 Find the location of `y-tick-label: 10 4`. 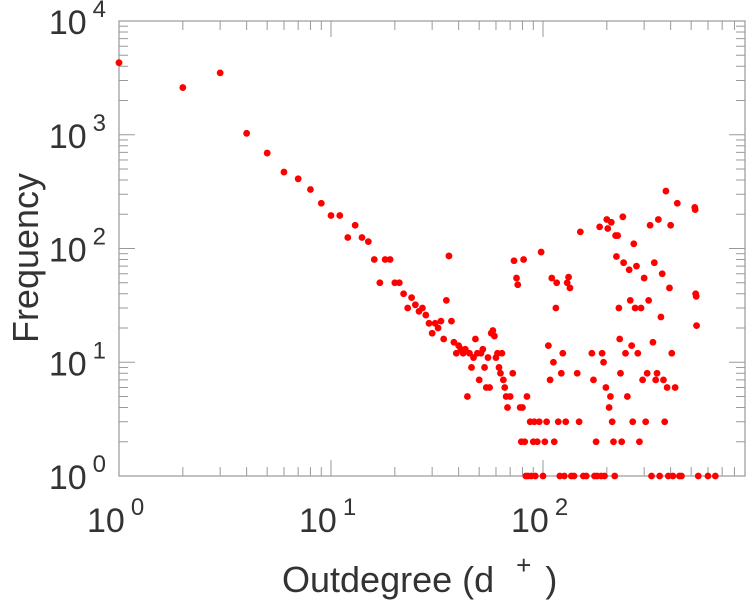

y-tick-label: 10 4 is located at coordinates (77, 21).